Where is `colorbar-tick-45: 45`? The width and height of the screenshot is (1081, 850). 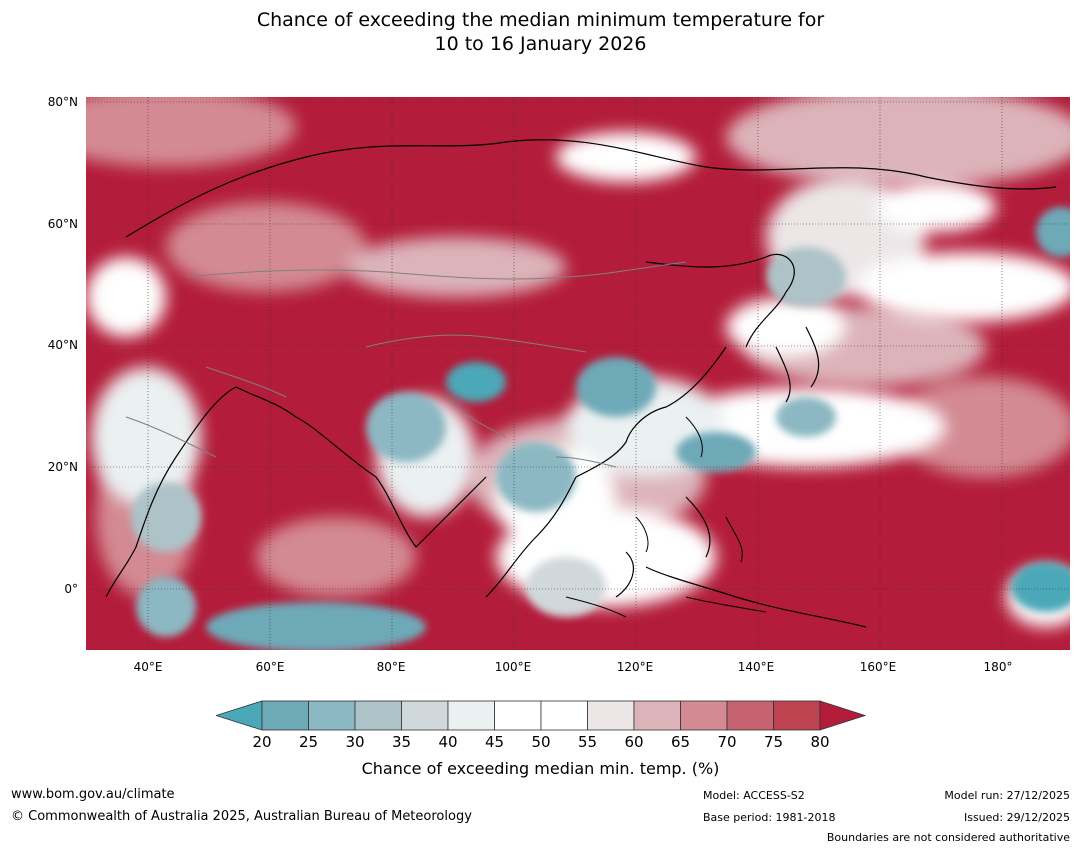
colorbar-tick-45: 45 is located at coordinates (494, 742).